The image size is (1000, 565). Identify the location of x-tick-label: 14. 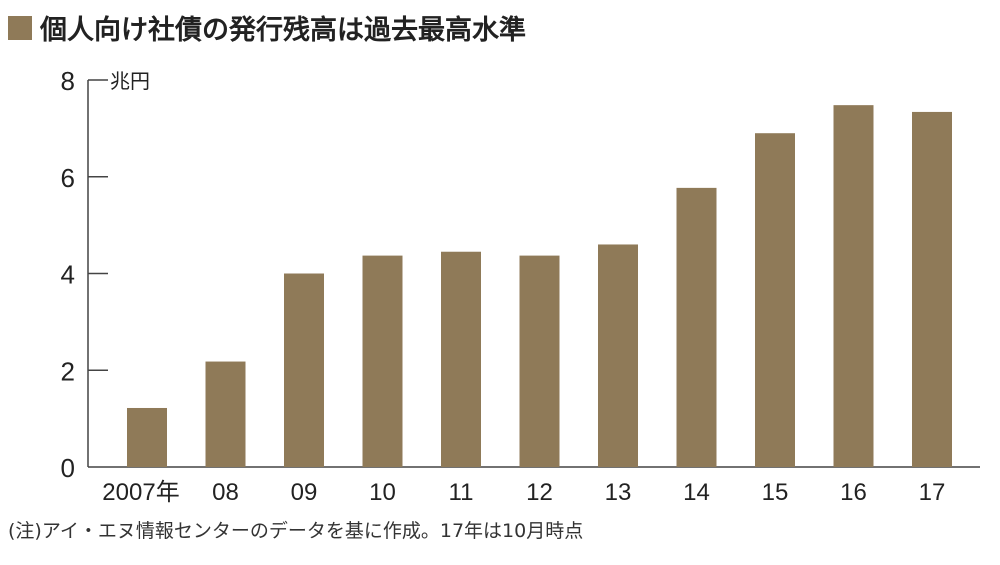
(696, 492).